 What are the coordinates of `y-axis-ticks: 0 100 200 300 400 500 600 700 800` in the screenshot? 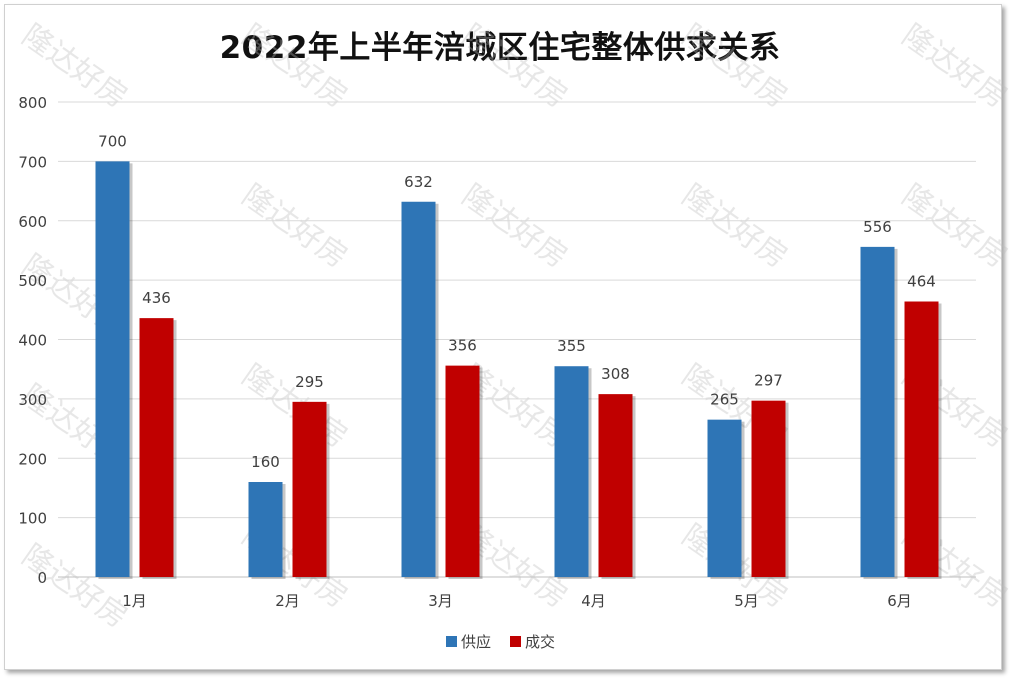 It's located at (32, 340).